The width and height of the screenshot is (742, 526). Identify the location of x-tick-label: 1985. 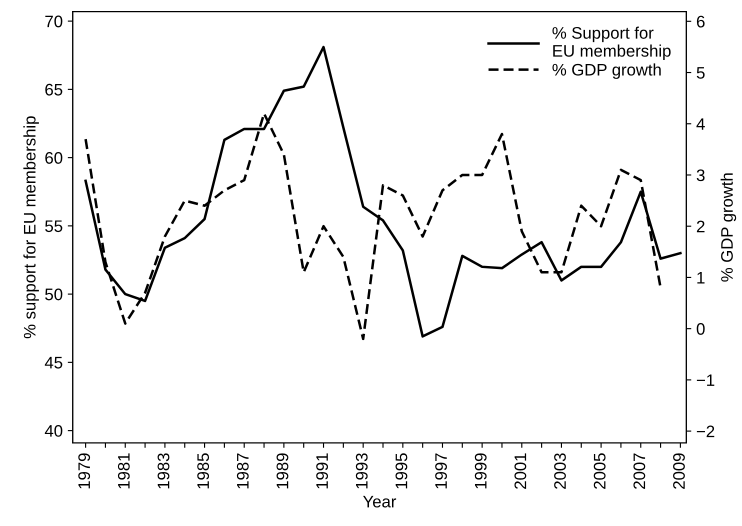
(203, 470).